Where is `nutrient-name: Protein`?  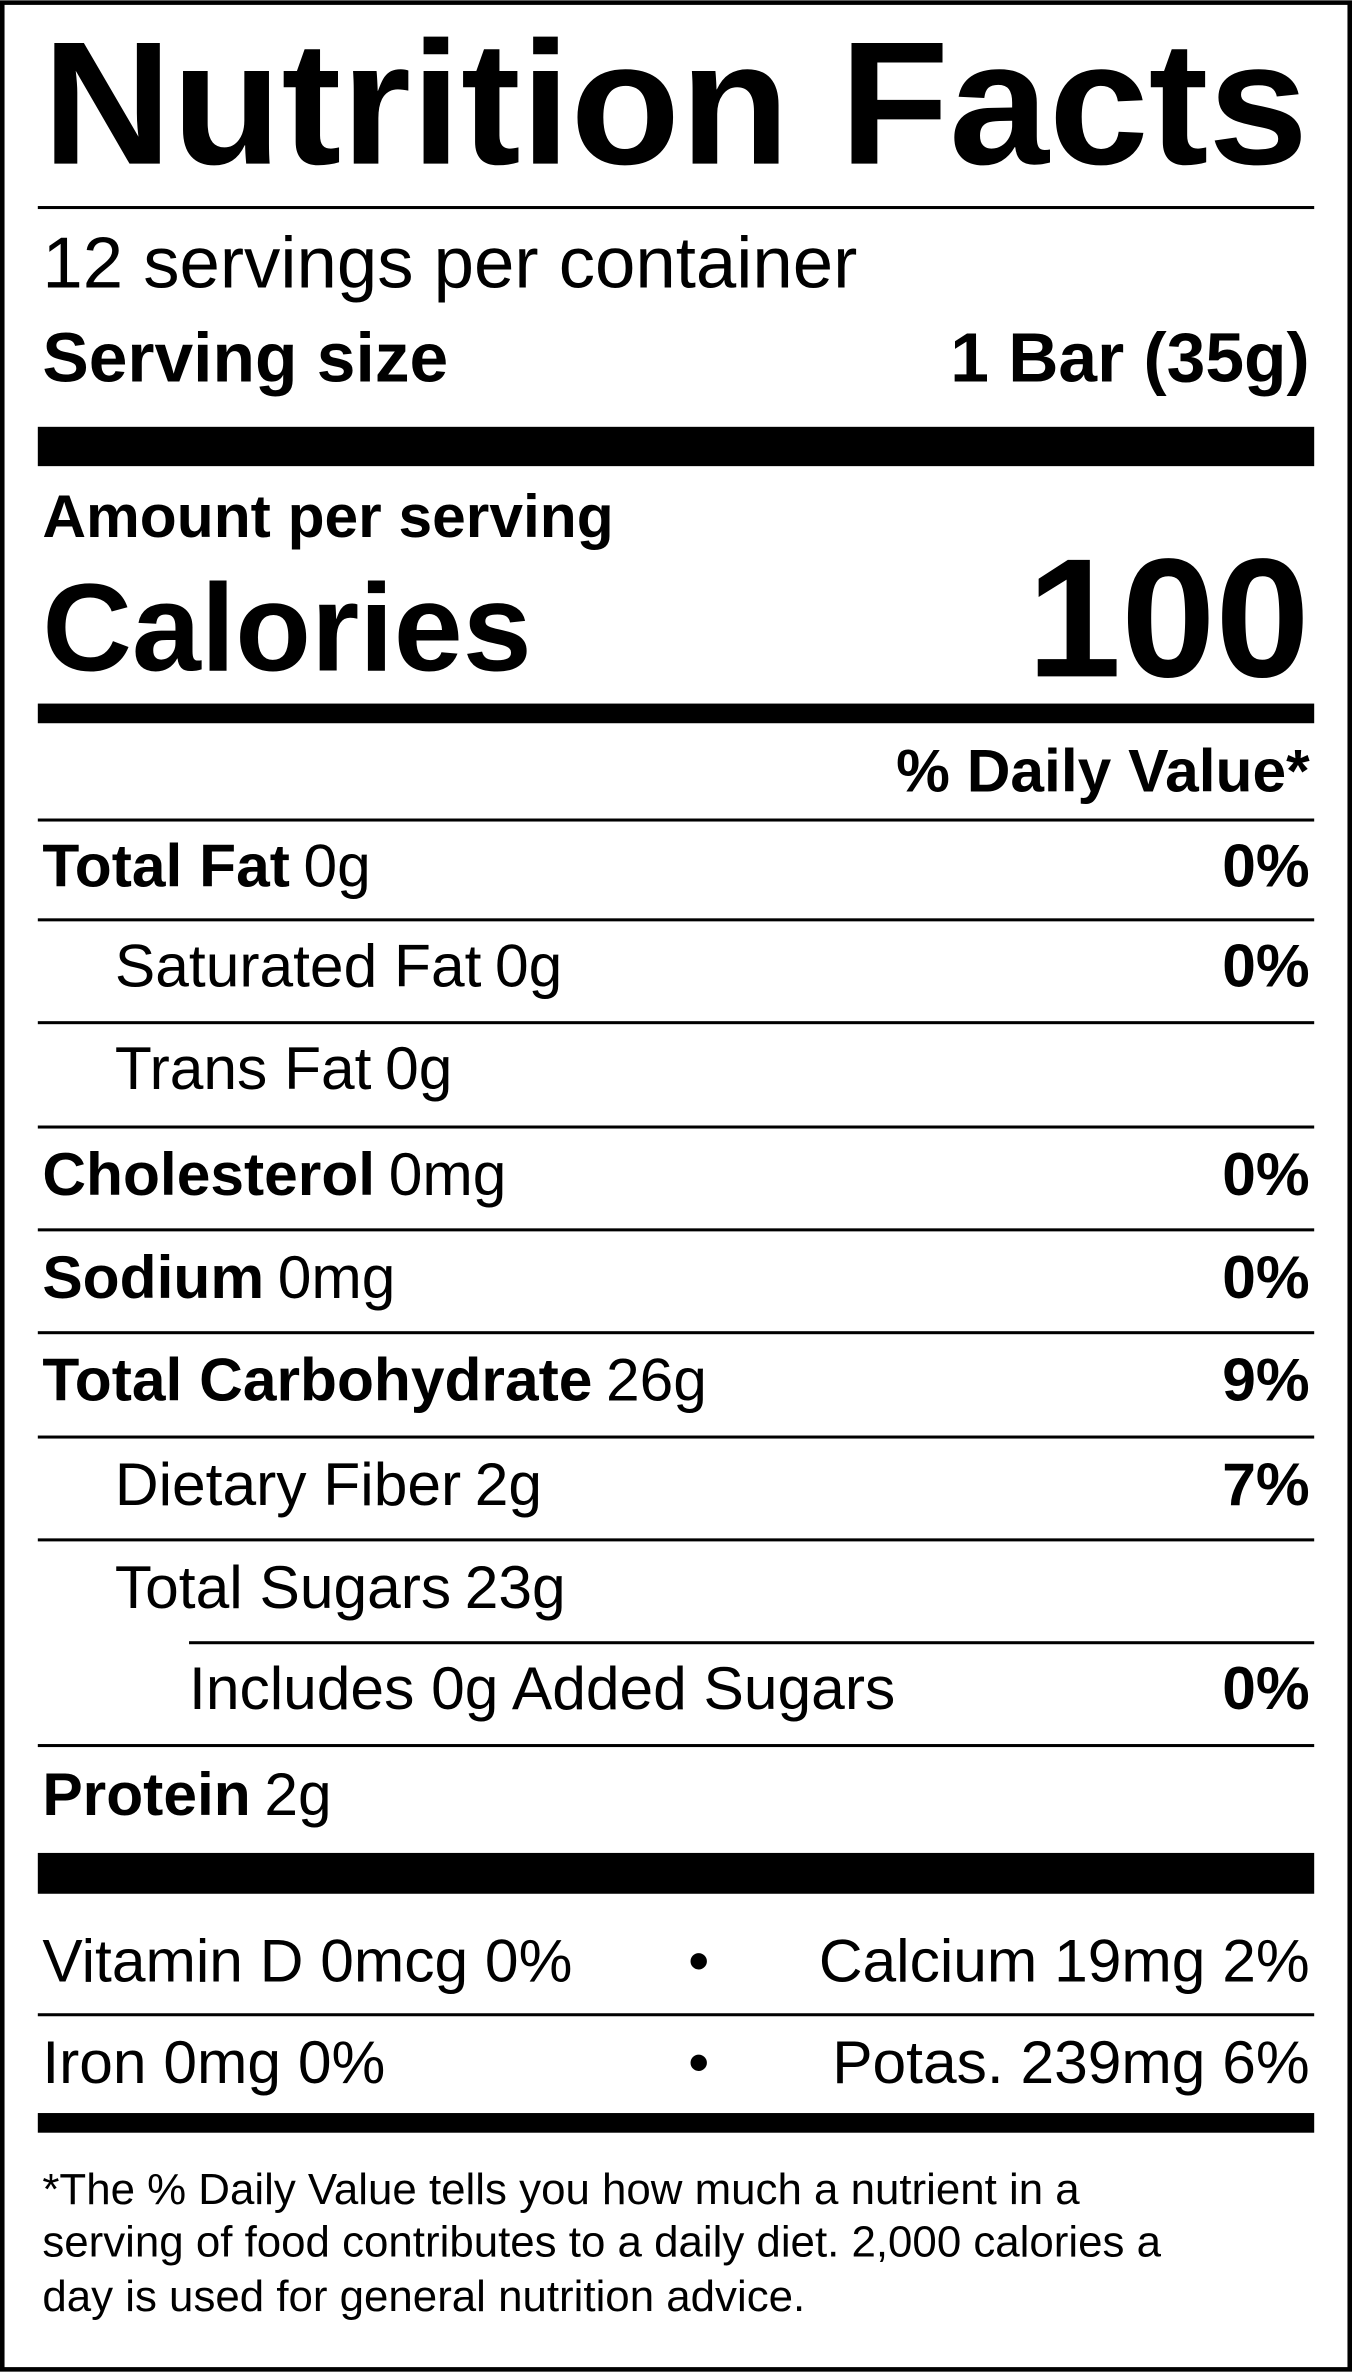 nutrient-name: Protein is located at coordinates (146, 1794).